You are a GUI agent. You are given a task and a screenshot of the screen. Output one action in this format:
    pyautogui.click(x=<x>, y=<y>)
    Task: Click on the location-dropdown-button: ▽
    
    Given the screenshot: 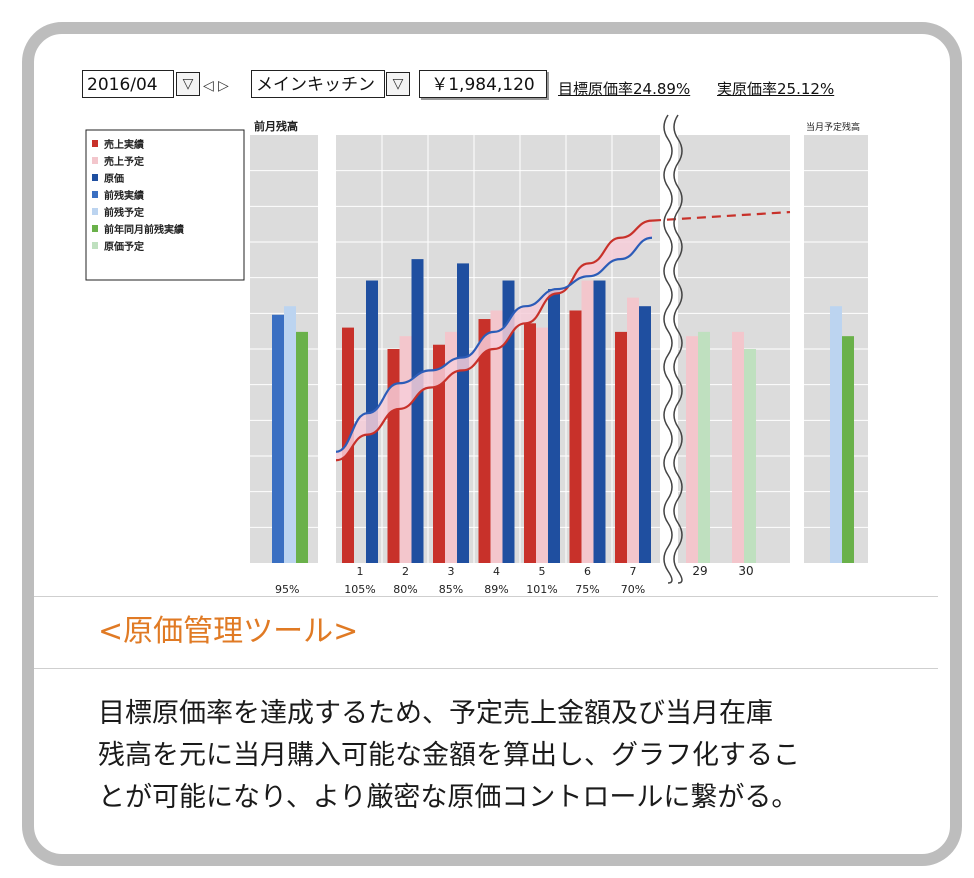 What is the action you would take?
    pyautogui.click(x=398, y=84)
    